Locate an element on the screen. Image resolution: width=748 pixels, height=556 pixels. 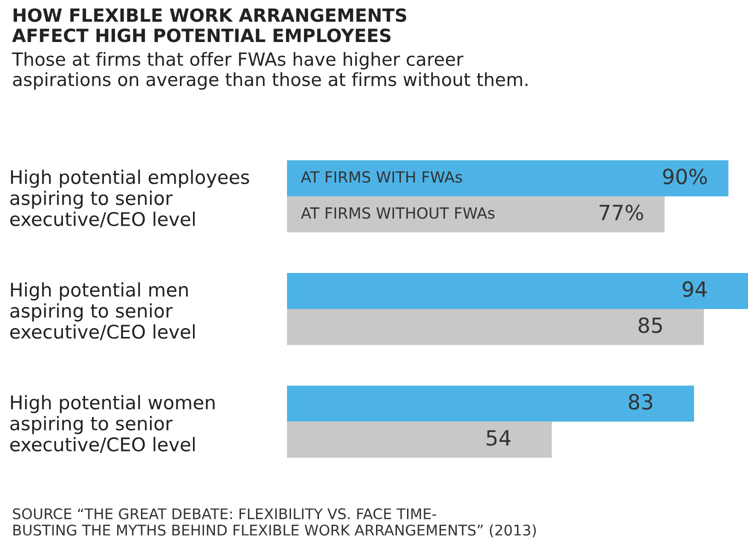
data-label: 54 is located at coordinates (498, 438).